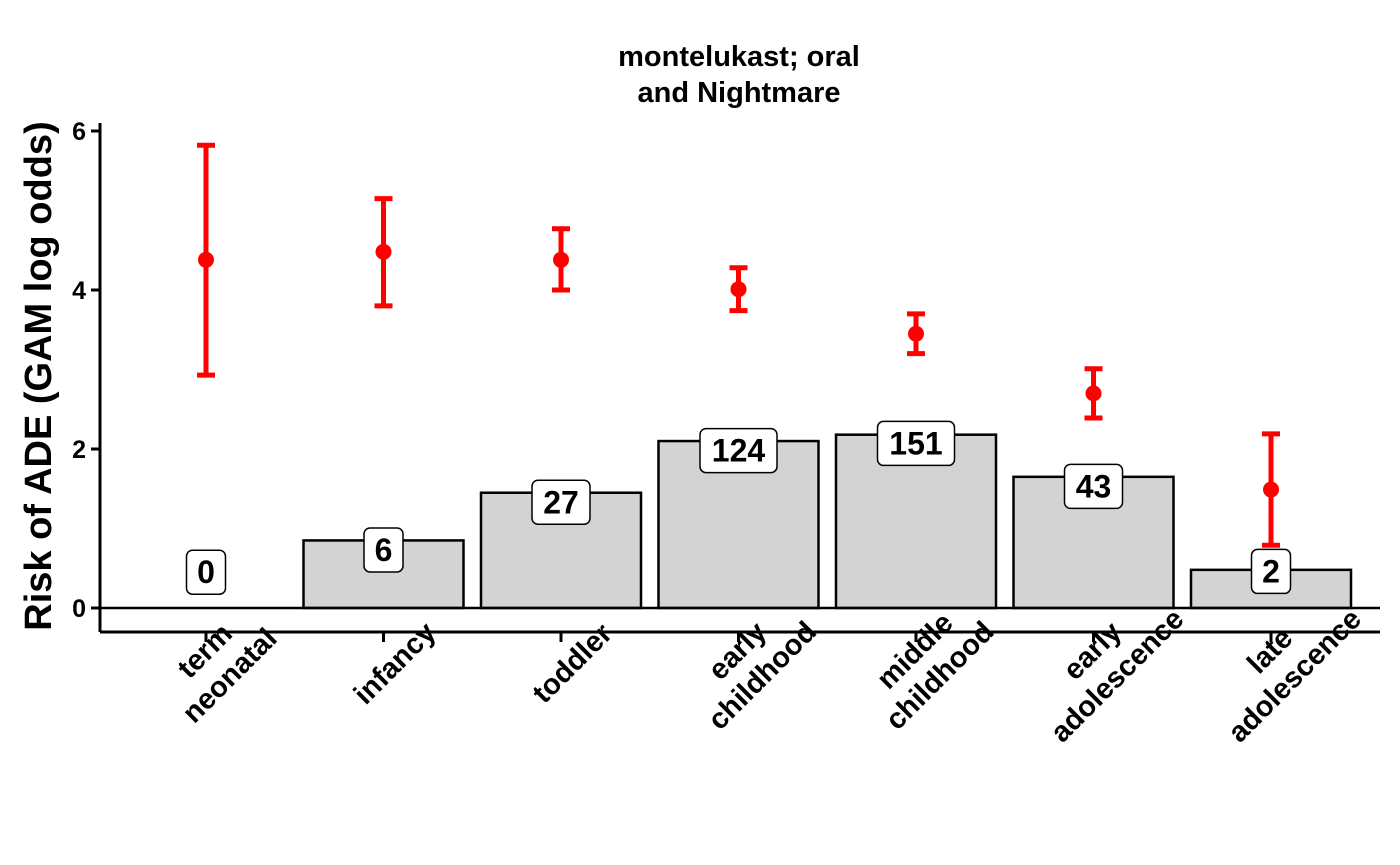 This screenshot has width=1400, height=865. What do you see at coordinates (79, 132) in the screenshot?
I see `y-tick-label: 6` at bounding box center [79, 132].